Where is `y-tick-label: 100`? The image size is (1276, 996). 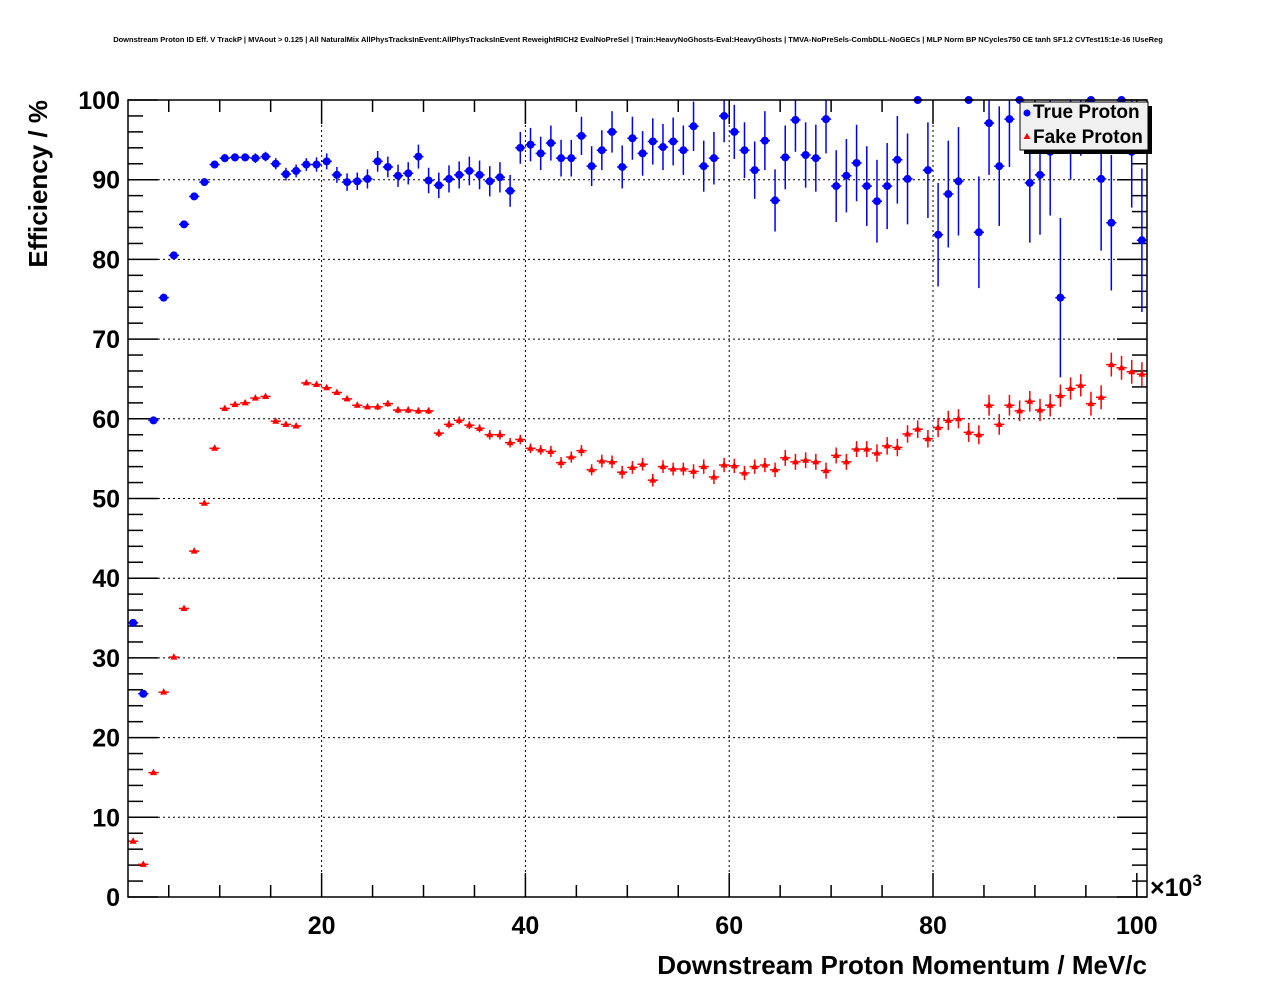 y-tick-label: 100 is located at coordinates (99, 101).